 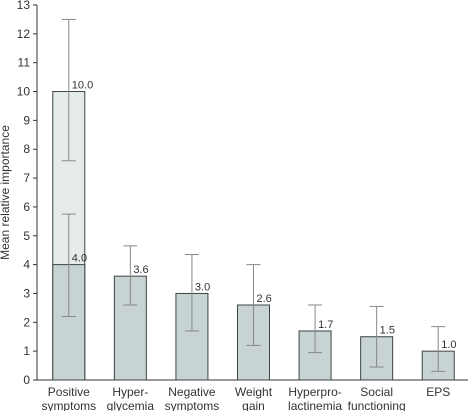 What do you see at coordinates (26, 207) in the screenshot?
I see `y-tick-label: 6` at bounding box center [26, 207].